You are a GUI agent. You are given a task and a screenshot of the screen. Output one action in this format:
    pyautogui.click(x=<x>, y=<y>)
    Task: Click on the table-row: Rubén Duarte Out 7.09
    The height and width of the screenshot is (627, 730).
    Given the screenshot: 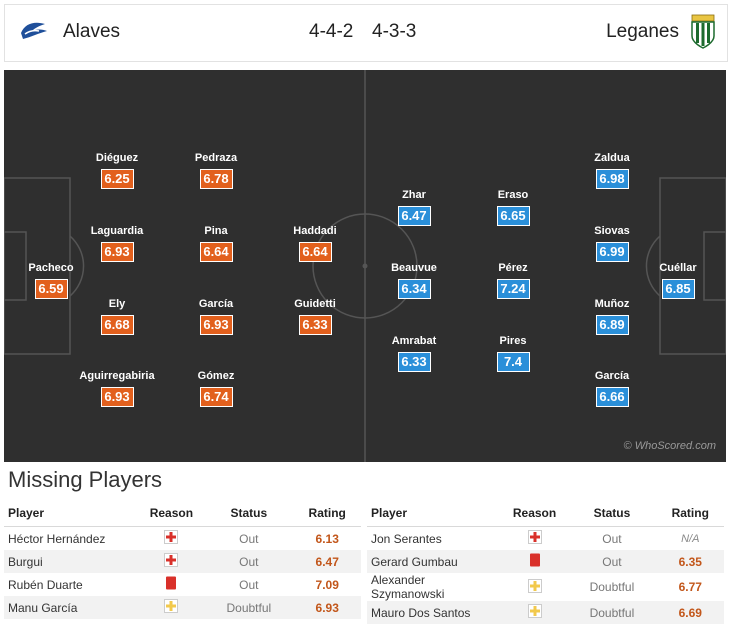 What is the action you would take?
    pyautogui.click(x=182, y=584)
    